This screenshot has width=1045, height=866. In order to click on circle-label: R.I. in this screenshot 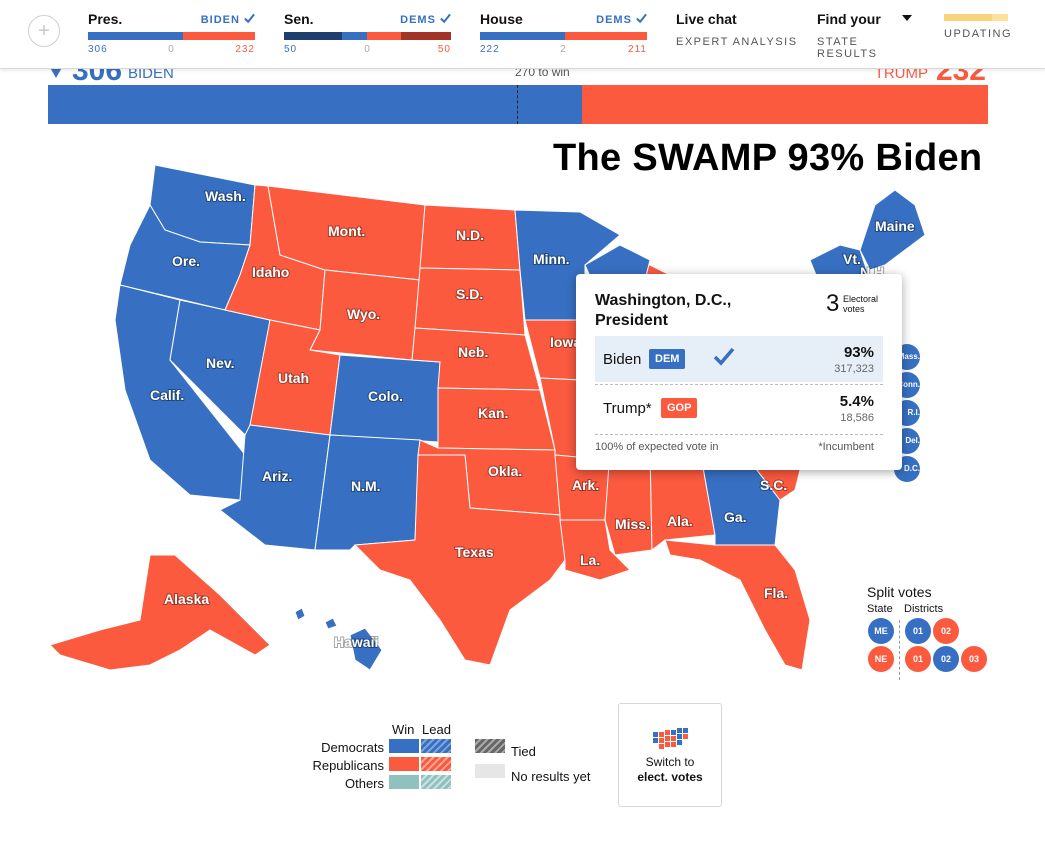, I will do `click(913, 412)`.